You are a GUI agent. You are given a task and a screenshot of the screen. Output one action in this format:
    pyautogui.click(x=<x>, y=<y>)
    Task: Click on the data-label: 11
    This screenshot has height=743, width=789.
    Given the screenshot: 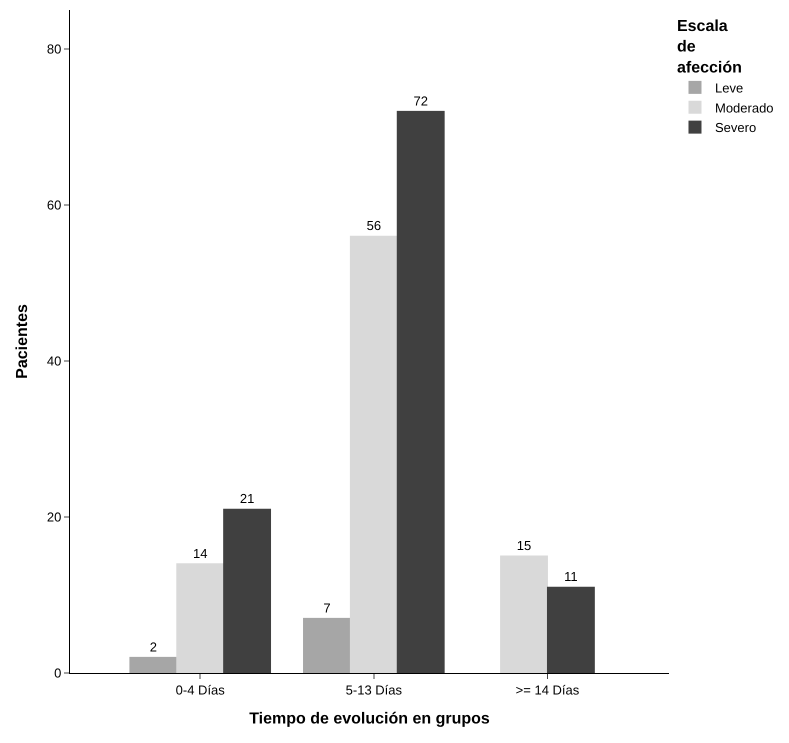 What is the action you would take?
    pyautogui.click(x=571, y=576)
    